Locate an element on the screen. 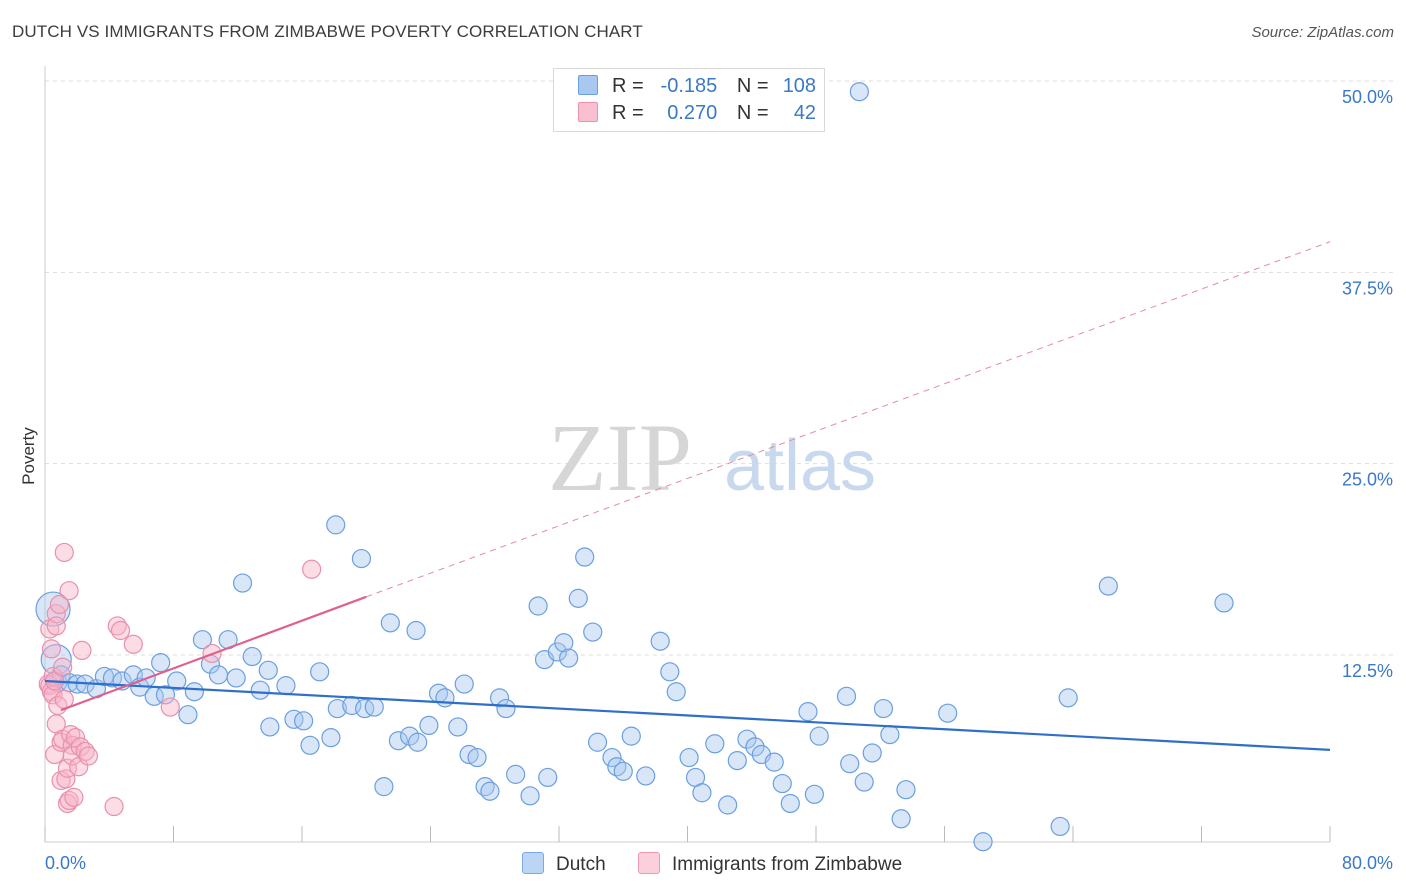  x-tick-label-min: 0.0% is located at coordinates (65, 863).